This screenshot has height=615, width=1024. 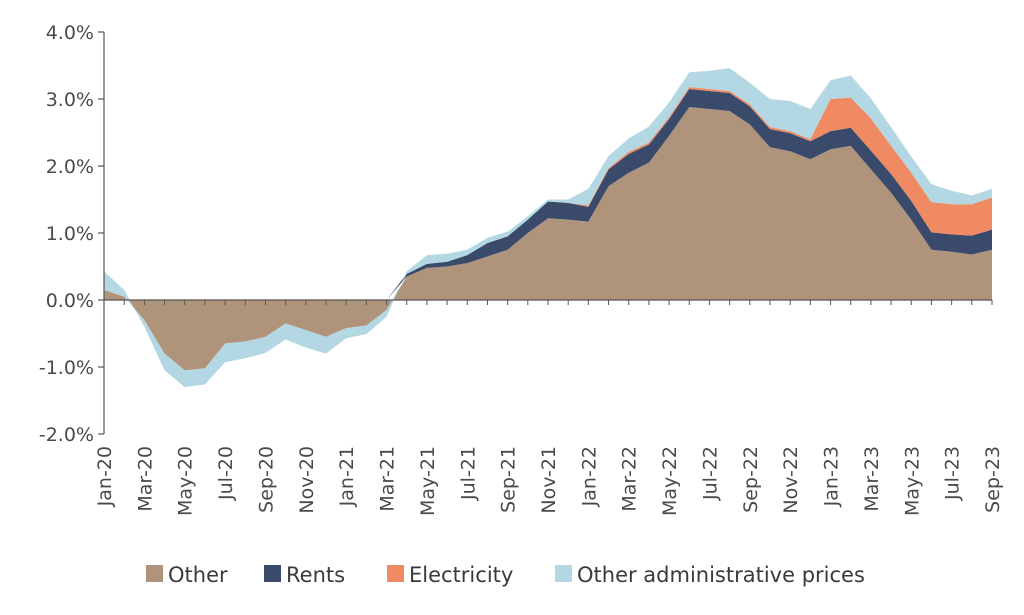 I want to click on legend-item-electricity: Electricity, so click(x=450, y=575).